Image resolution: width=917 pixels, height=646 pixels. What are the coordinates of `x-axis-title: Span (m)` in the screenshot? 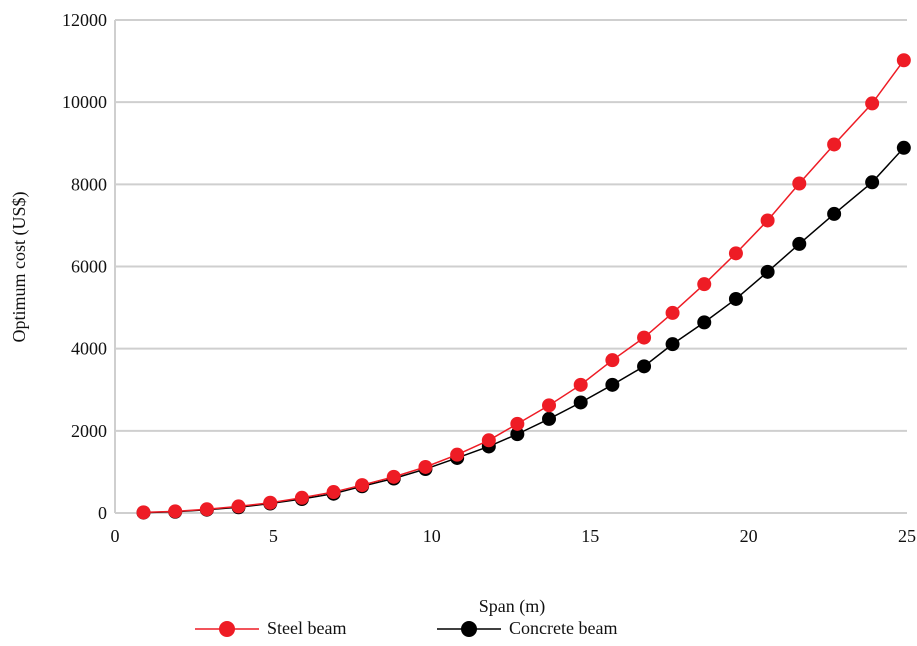 It's located at (512, 606).